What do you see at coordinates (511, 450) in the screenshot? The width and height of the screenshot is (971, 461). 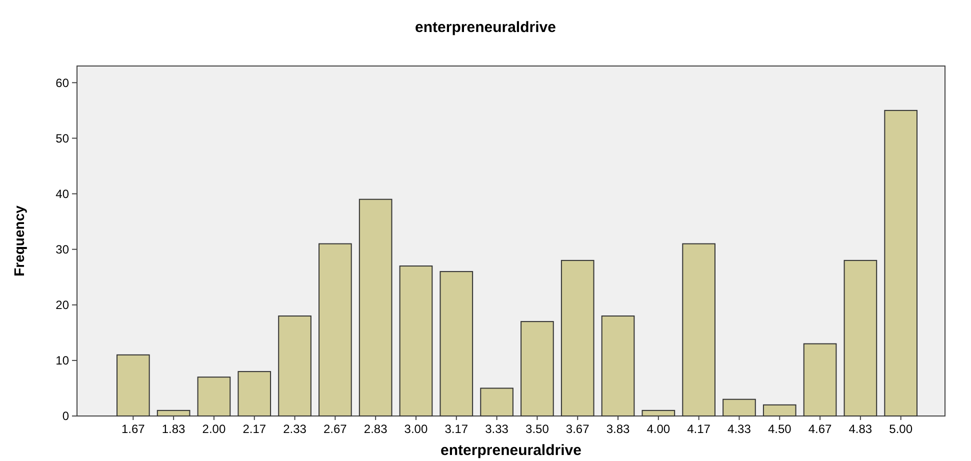 I see `x-axis-title: enterpreneuraldrive` at bounding box center [511, 450].